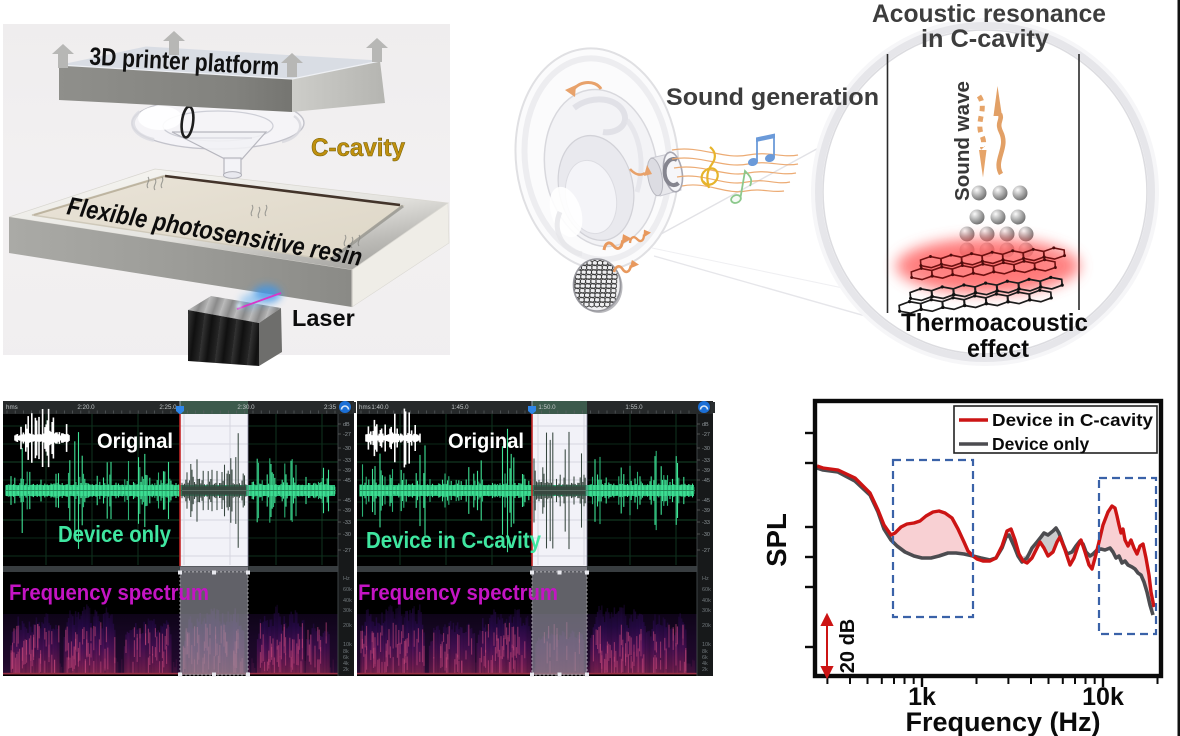  I want to click on svg-text: 1:40.0, so click(380, 407).